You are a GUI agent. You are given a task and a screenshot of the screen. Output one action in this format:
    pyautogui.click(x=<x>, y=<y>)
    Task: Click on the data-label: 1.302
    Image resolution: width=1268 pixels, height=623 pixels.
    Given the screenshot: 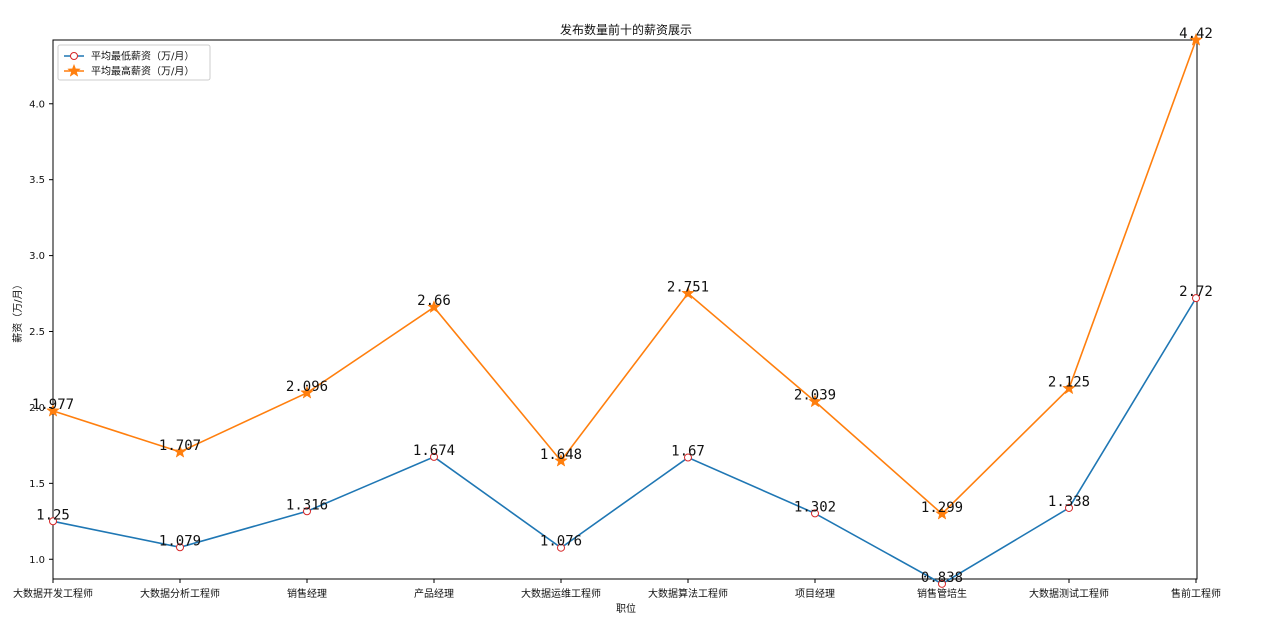 What is the action you would take?
    pyautogui.click(x=815, y=507)
    